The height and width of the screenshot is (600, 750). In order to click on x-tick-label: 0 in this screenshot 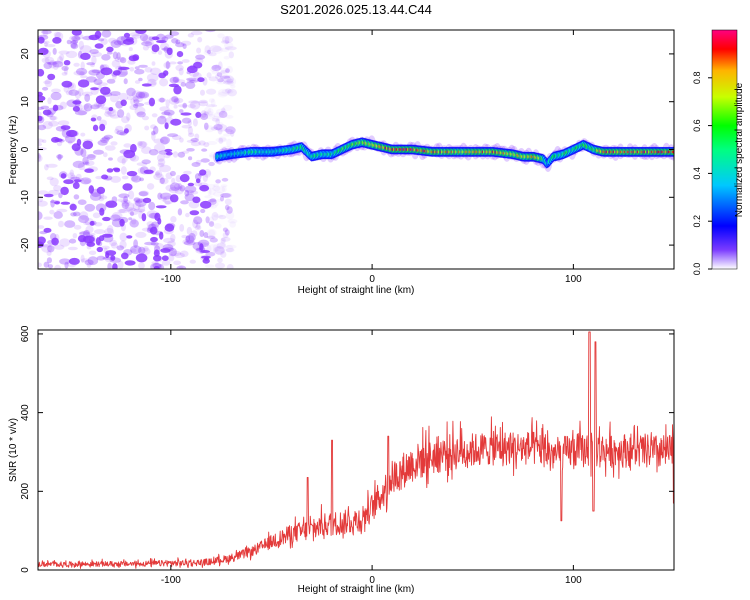, I will do `click(372, 580)`.